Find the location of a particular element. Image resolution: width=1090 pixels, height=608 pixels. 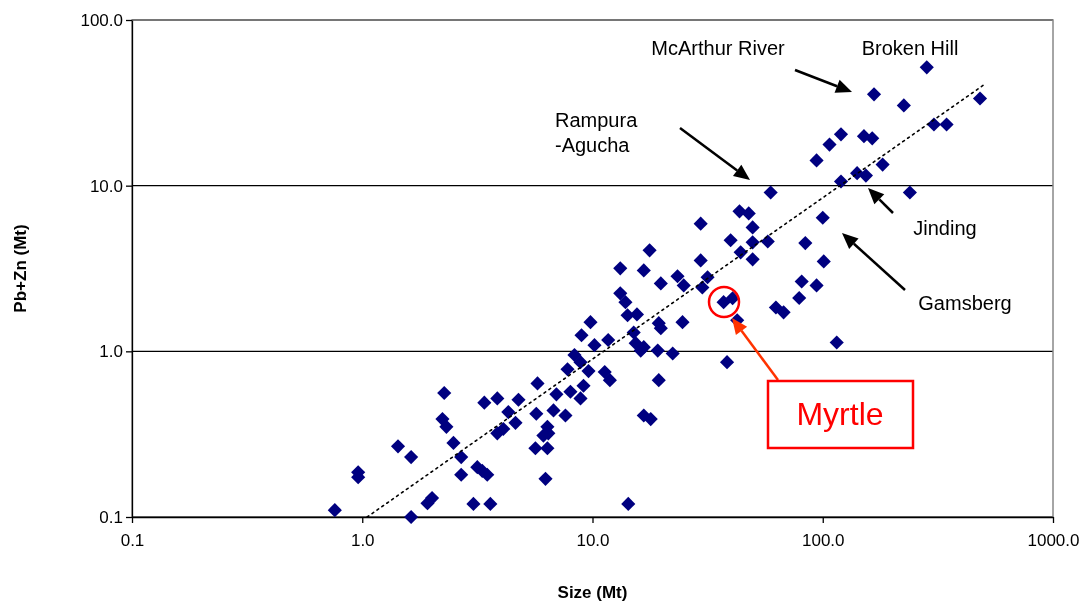

annotation: Myrtle is located at coordinates (840, 414).